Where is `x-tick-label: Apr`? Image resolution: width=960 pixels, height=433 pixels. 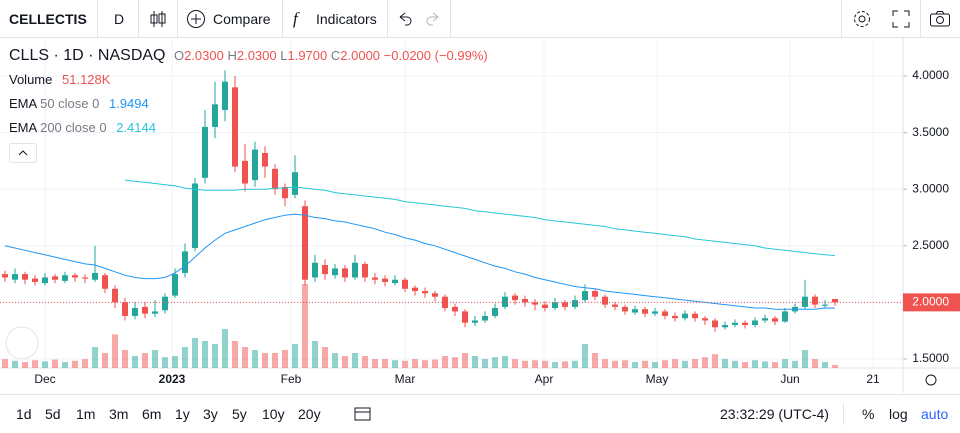
x-tick-label: Apr is located at coordinates (544, 379).